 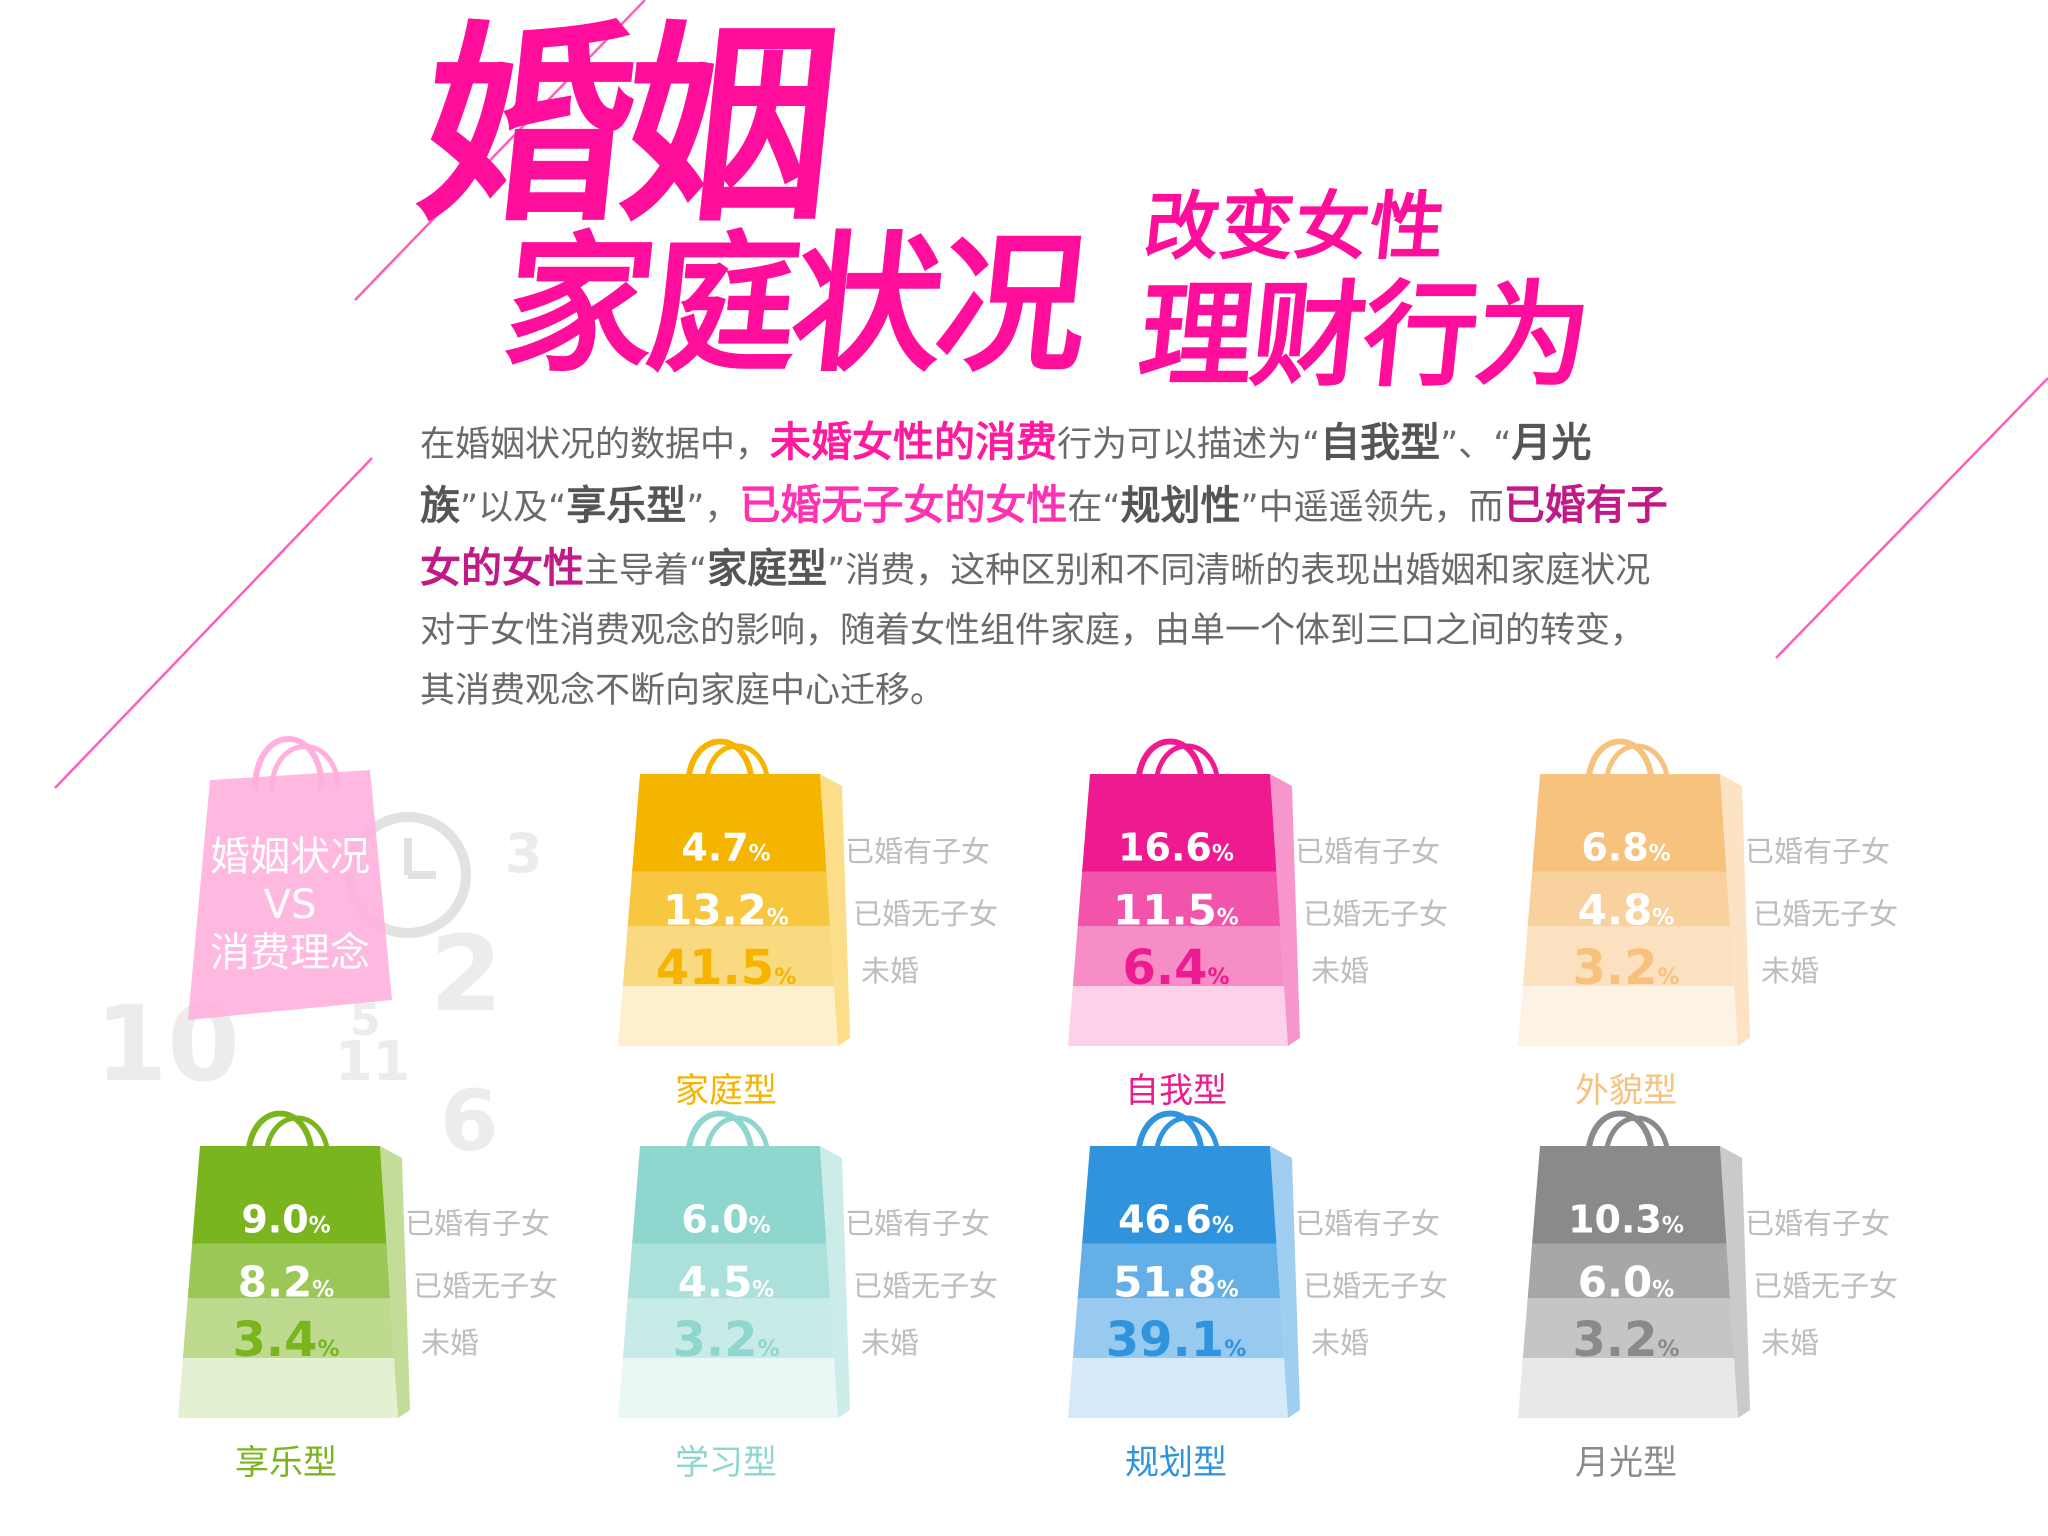 What do you see at coordinates (274, 1340) in the screenshot?
I see `value-number: 3.4` at bounding box center [274, 1340].